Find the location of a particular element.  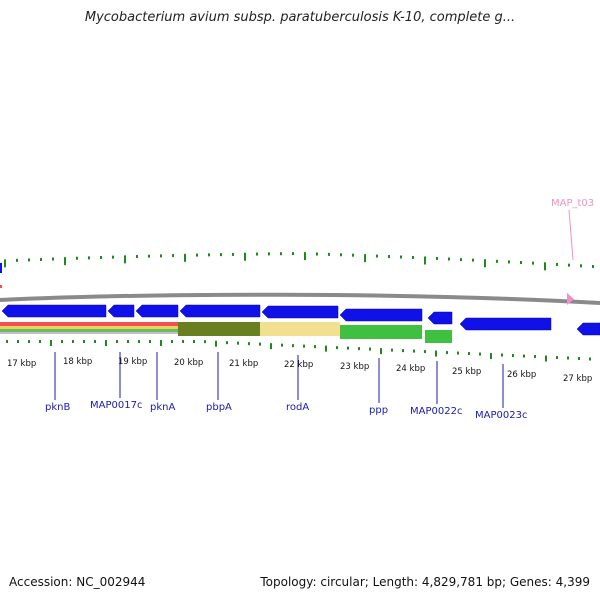

scale-label: 24 kbp is located at coordinates (410, 369).